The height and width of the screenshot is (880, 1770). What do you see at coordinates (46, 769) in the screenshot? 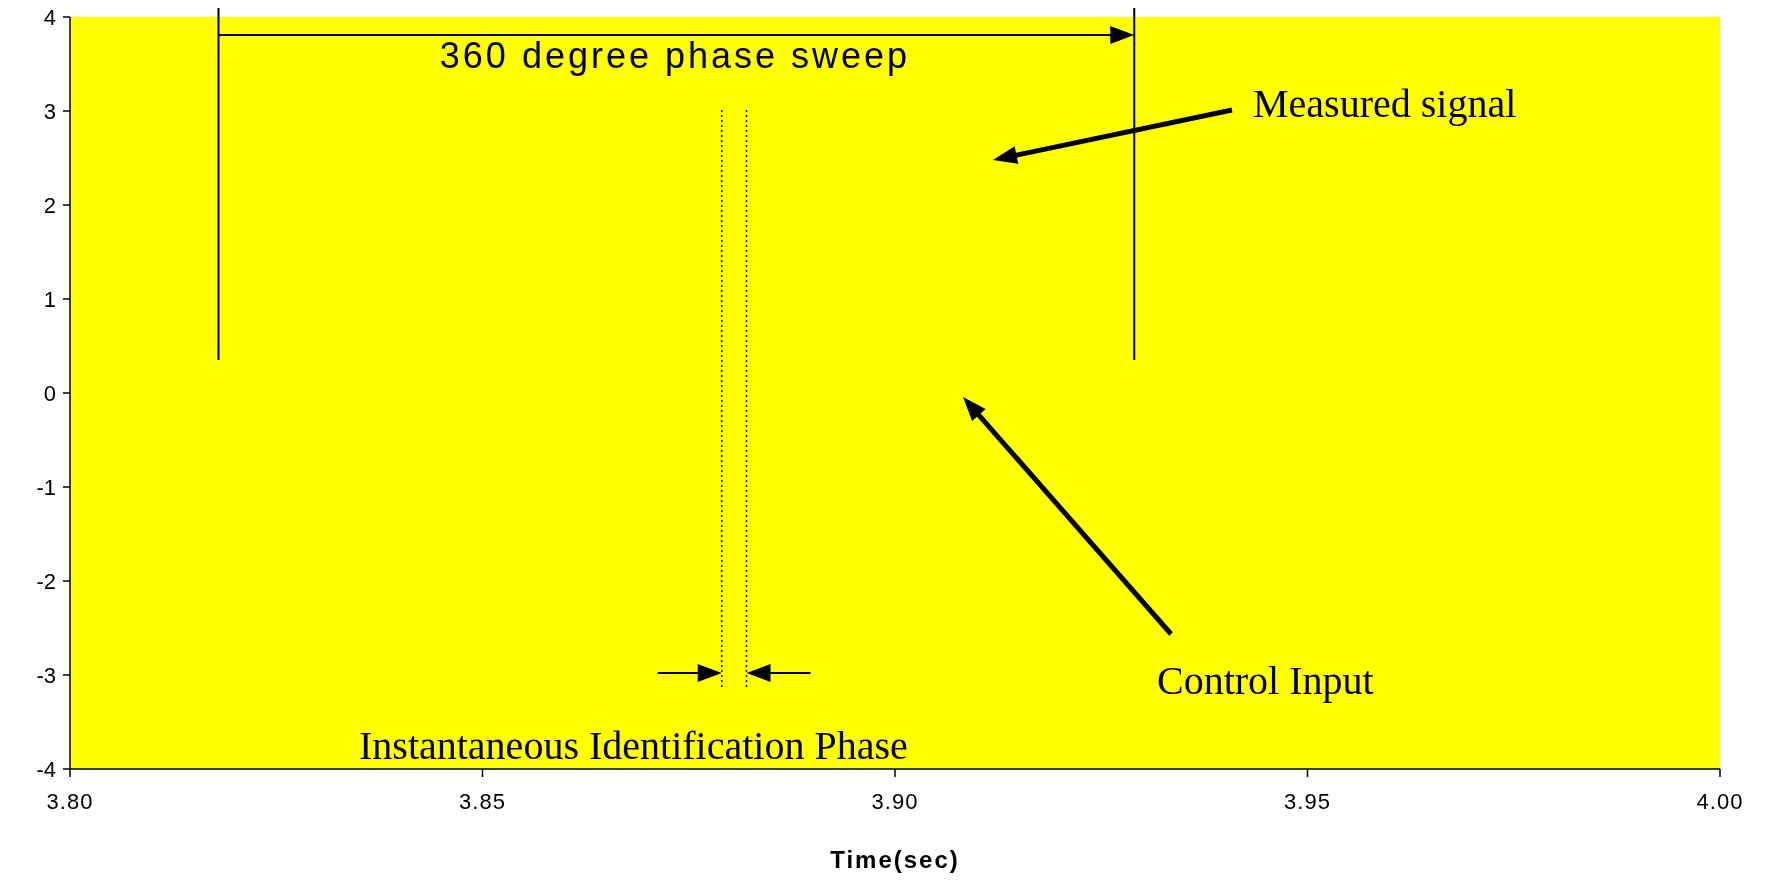
I see `y-tick-label: -4` at bounding box center [46, 769].